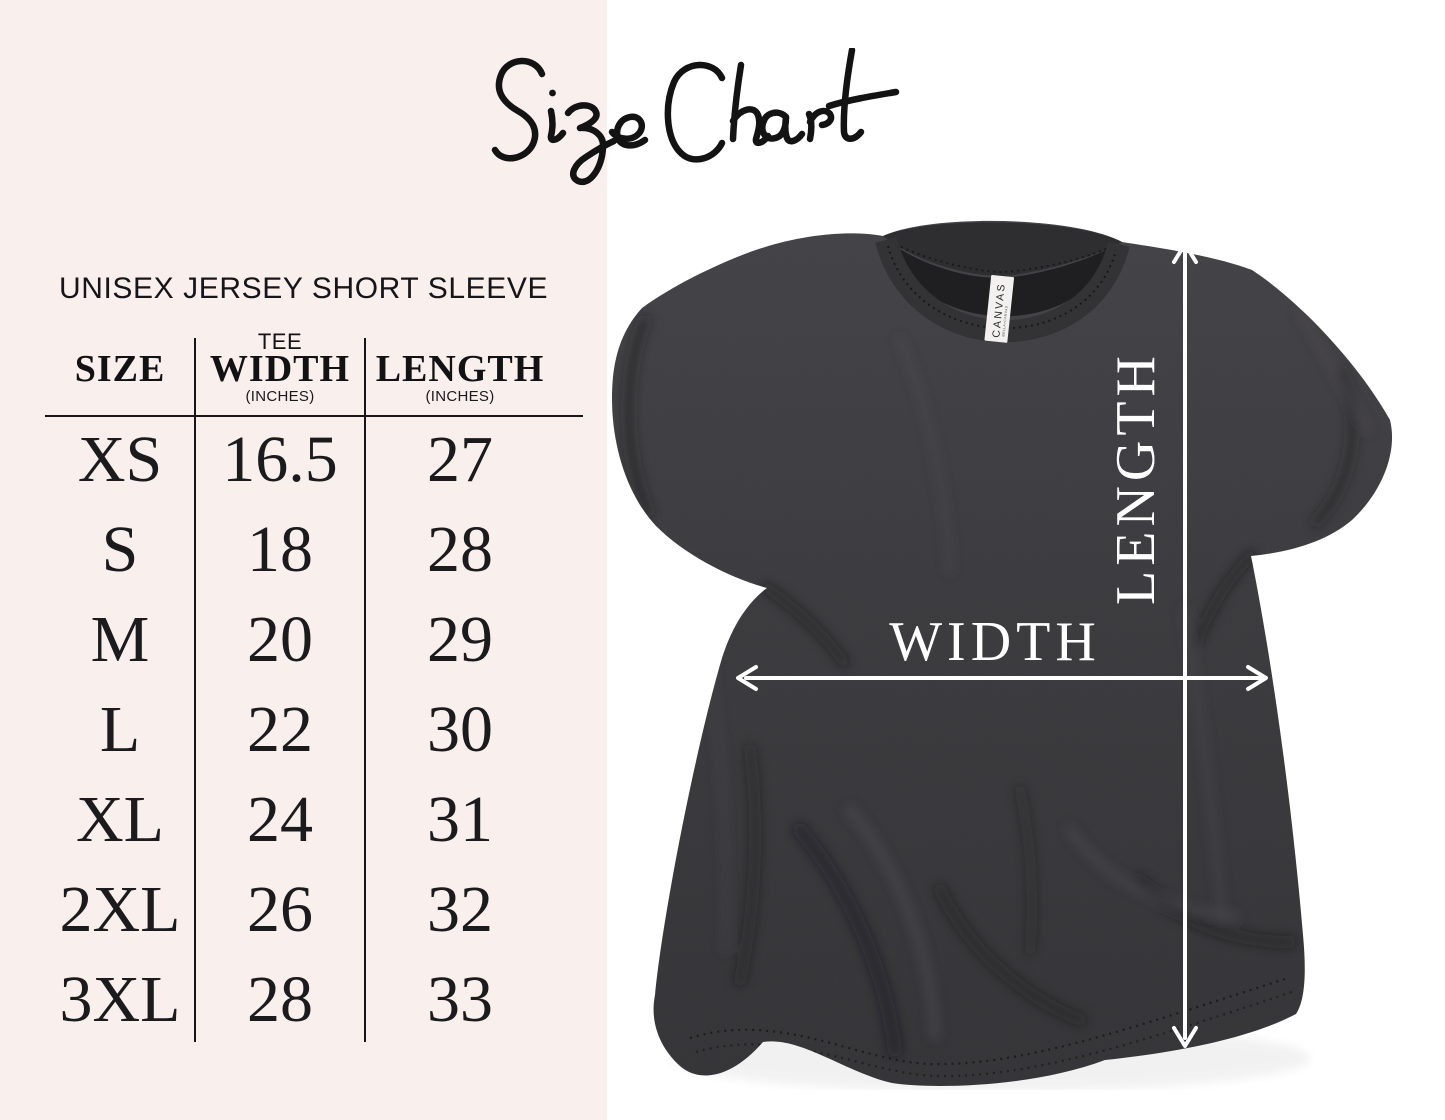 The width and height of the screenshot is (1445, 1120). Describe the element at coordinates (315, 1000) in the screenshot. I see `table-row: 3XL 28 33` at that location.